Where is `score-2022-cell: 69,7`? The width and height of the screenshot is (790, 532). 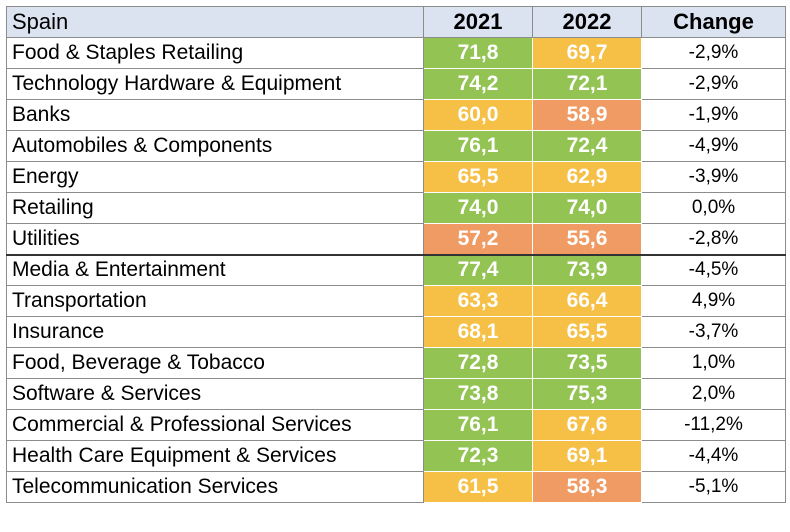 score-2022-cell: 69,7 is located at coordinates (587, 53).